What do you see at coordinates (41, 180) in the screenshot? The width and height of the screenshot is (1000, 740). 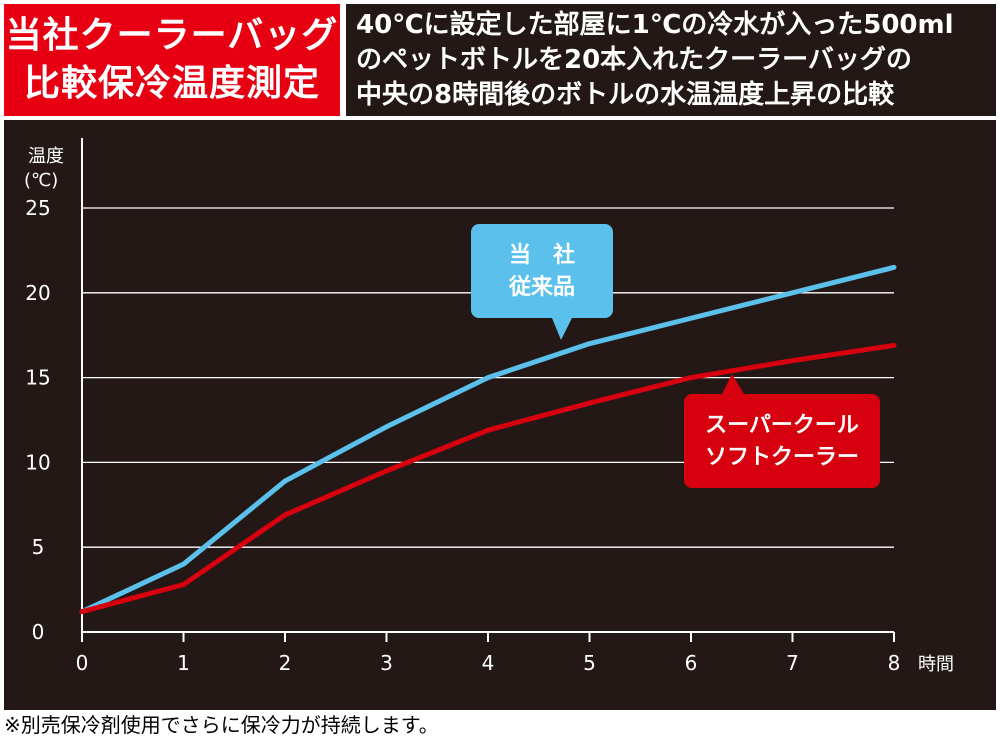 I see `y-axis-unit-label: (℃)` at bounding box center [41, 180].